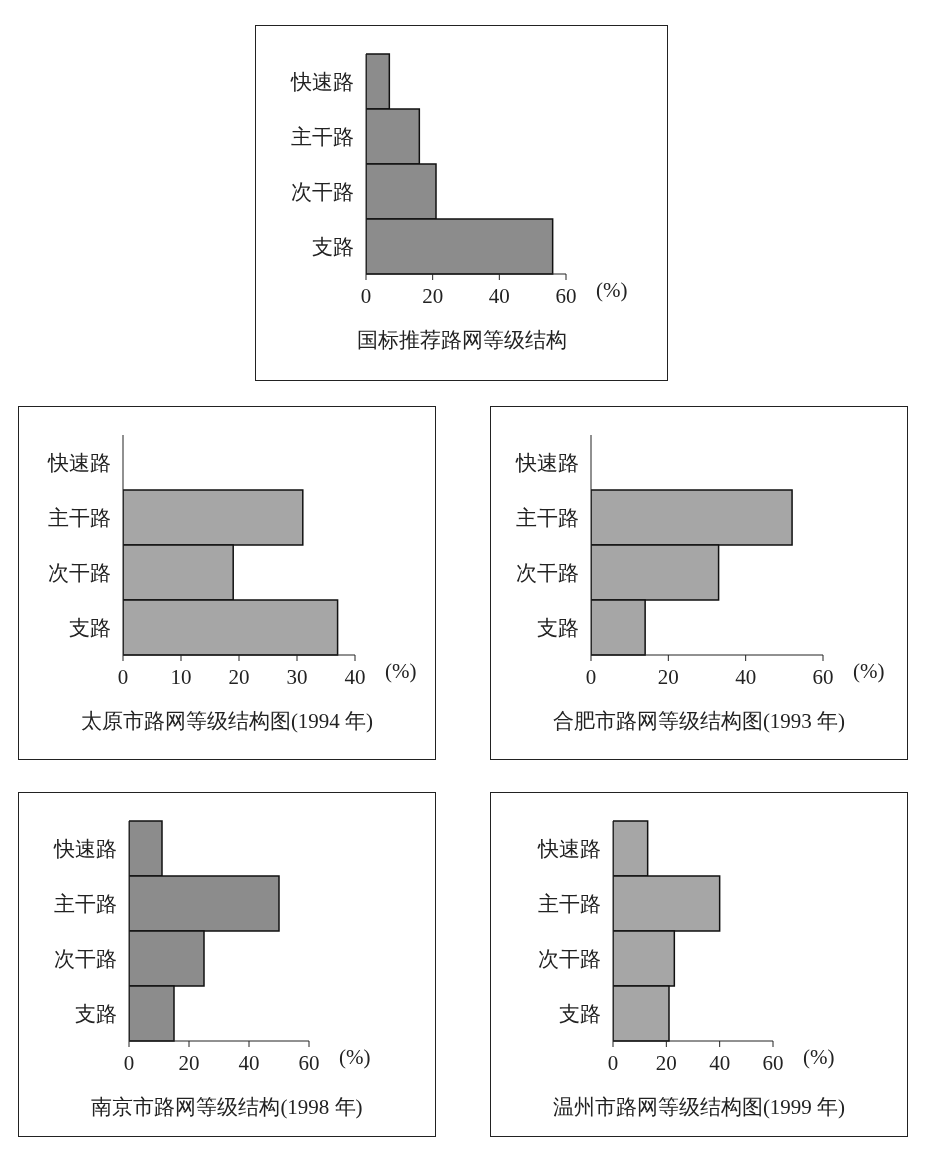 The width and height of the screenshot is (932, 1152). Describe the element at coordinates (699, 721) in the screenshot. I see `text: 合肥市路网等级结构图(1993 年)` at that location.